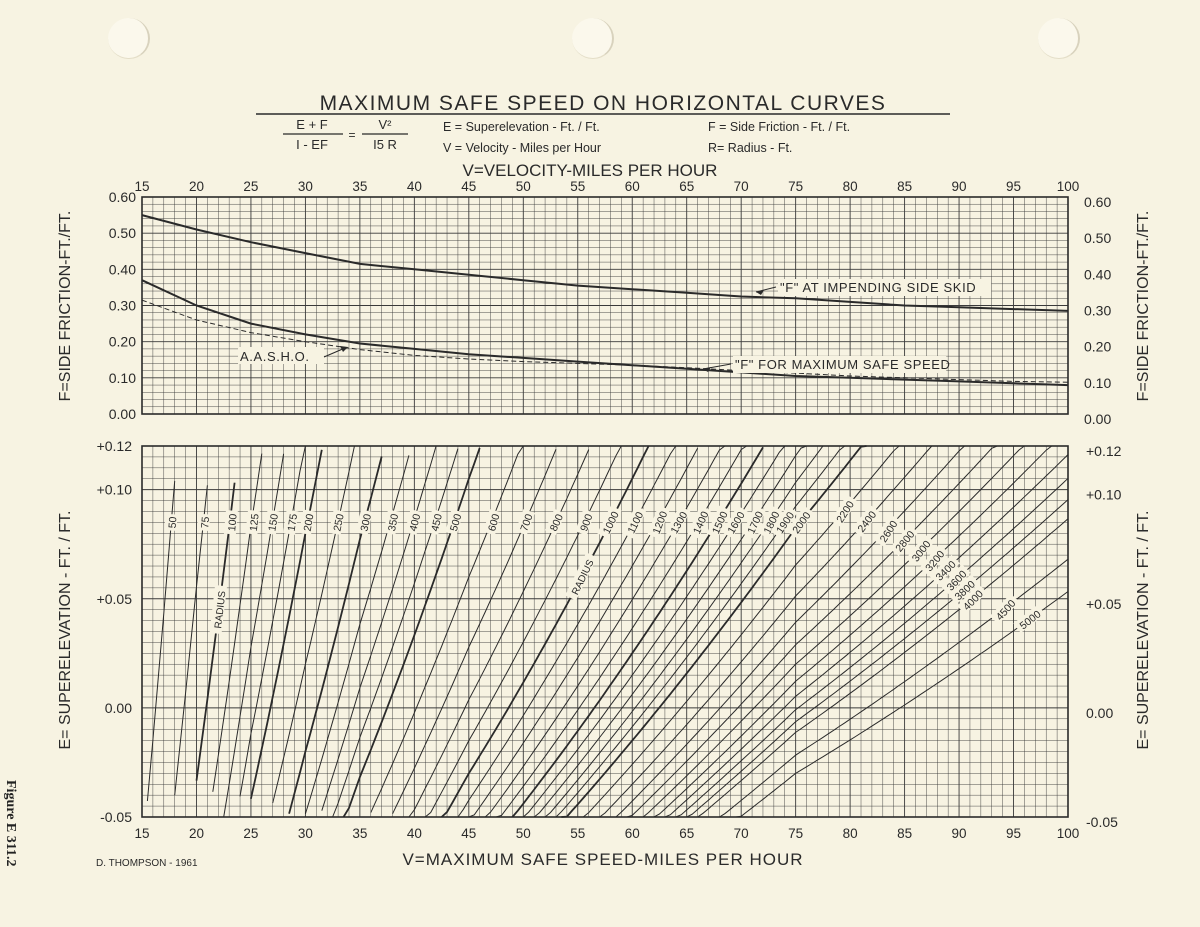  Describe the element at coordinates (454, 522) in the screenshot. I see `radius-label-group: 500` at that location.